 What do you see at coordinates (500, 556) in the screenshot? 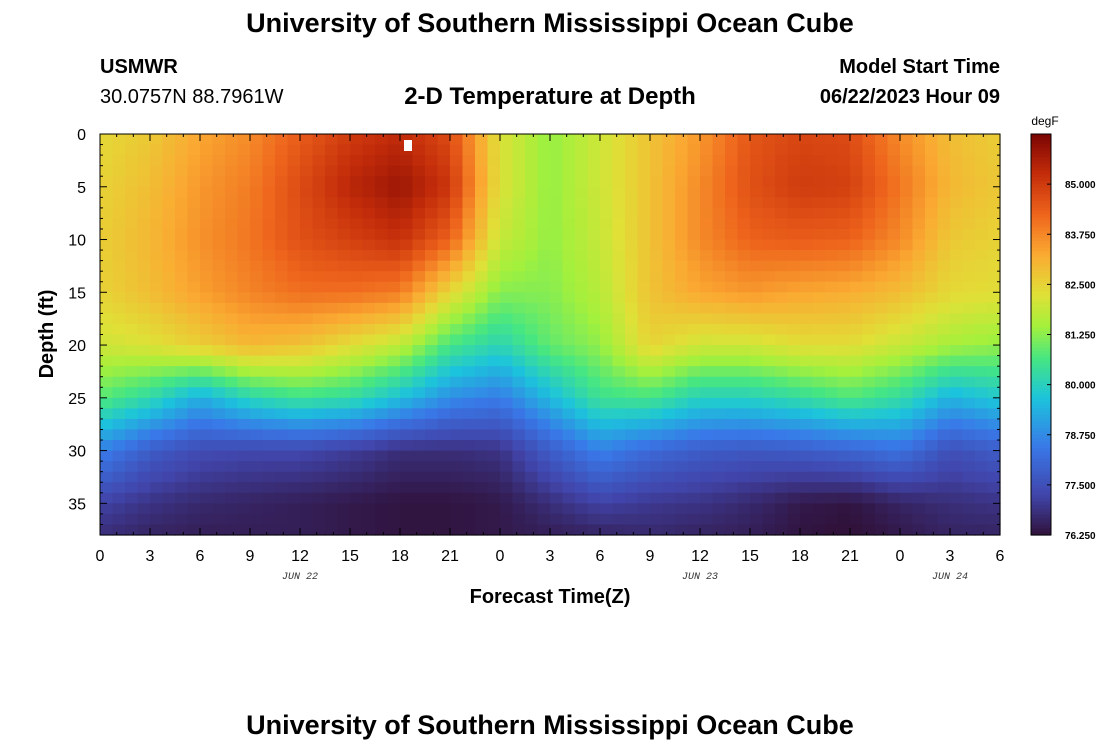
I see `x-tick-label: 0` at bounding box center [500, 556].